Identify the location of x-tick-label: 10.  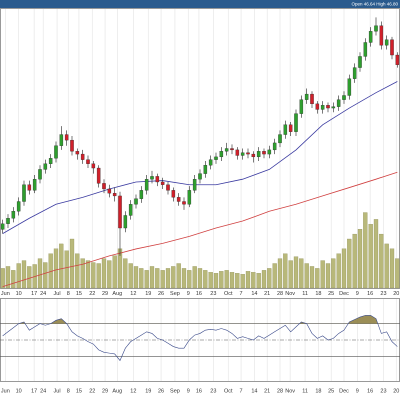
(19, 391).